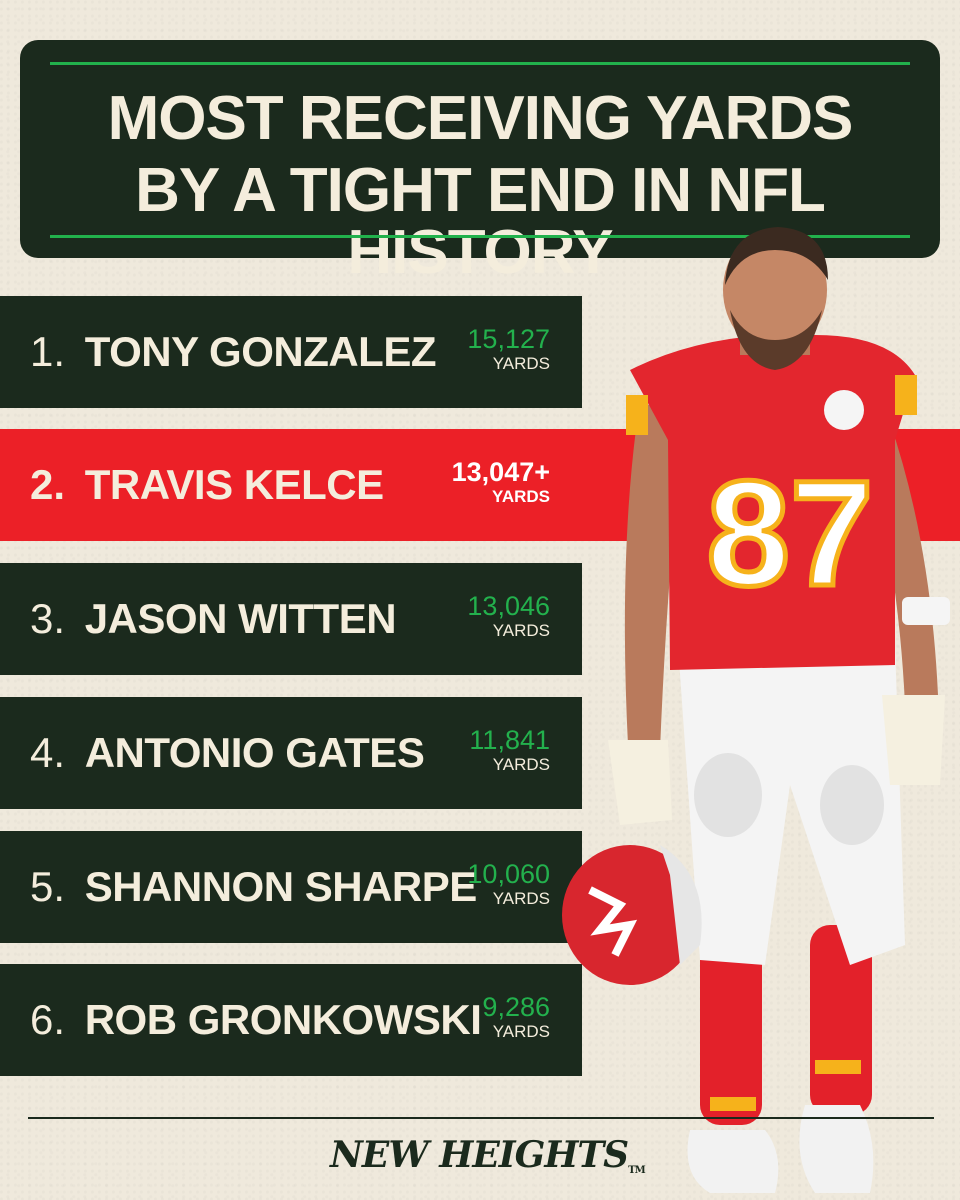  What do you see at coordinates (281, 886) in the screenshot?
I see `player-name: SHANNON SHARPE` at bounding box center [281, 886].